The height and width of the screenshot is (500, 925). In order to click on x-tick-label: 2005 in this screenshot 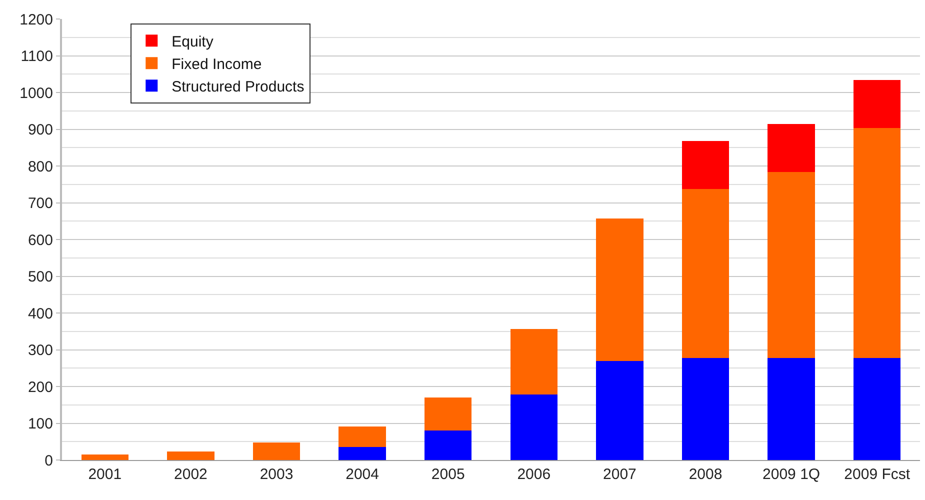, I will do `click(448, 474)`.